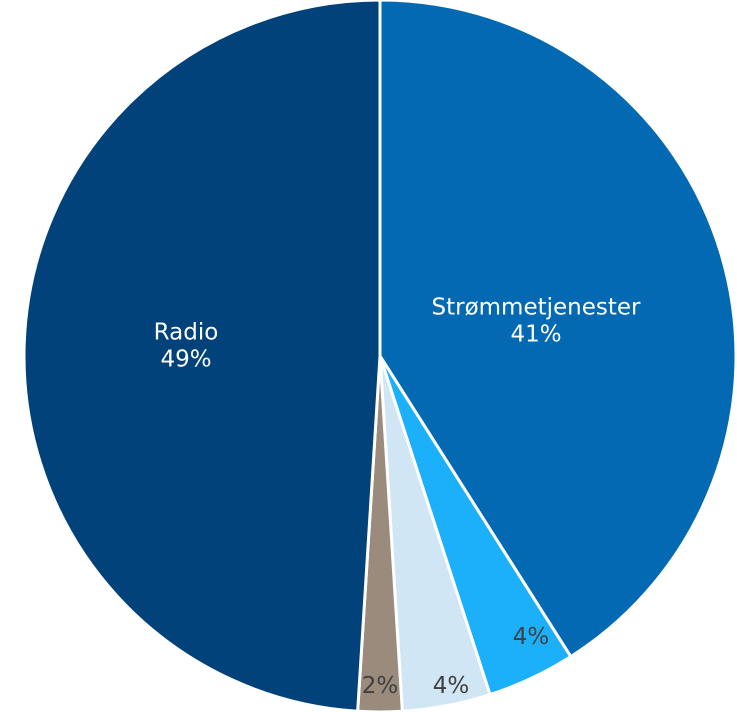  Describe the element at coordinates (537, 308) in the screenshot. I see `pie-slice-category-0: Strømmetjenester` at that location.